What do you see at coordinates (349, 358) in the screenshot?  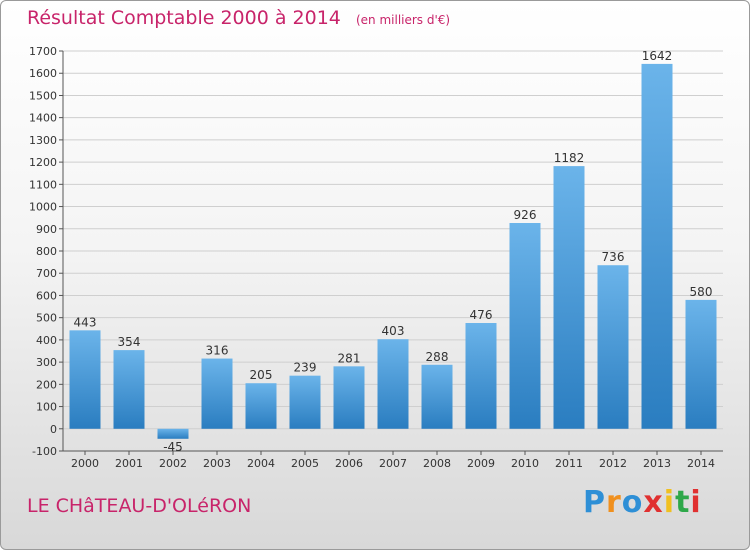 I see `data-label-2006: 281` at bounding box center [349, 358].